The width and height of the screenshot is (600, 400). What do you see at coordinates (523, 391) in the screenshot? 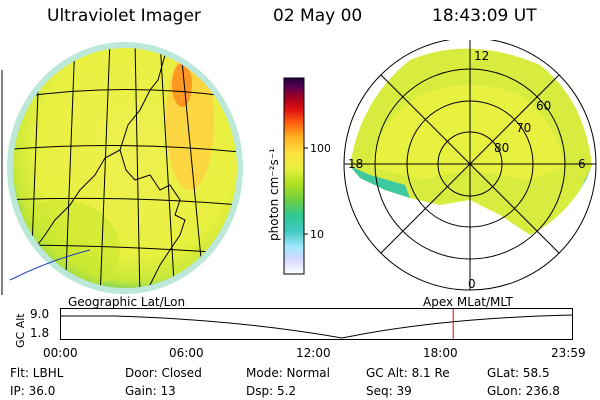
I see `status-glon: GLon: 236.8` at bounding box center [523, 391].